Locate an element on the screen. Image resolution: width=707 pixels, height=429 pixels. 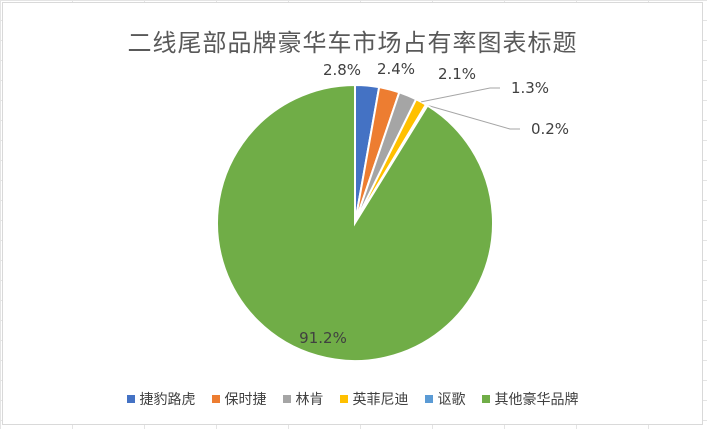
chart-legend: 捷豹路虎 保时捷 林肯 英菲尼迪 讴歌 其他豪华品牌 is located at coordinates (352, 399).